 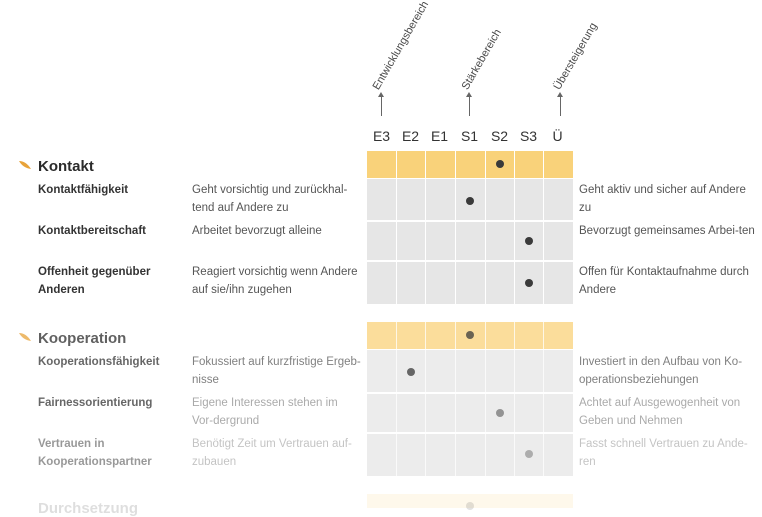 What do you see at coordinates (439, 136) in the screenshot?
I see `column-heading-e1: E1` at bounding box center [439, 136].